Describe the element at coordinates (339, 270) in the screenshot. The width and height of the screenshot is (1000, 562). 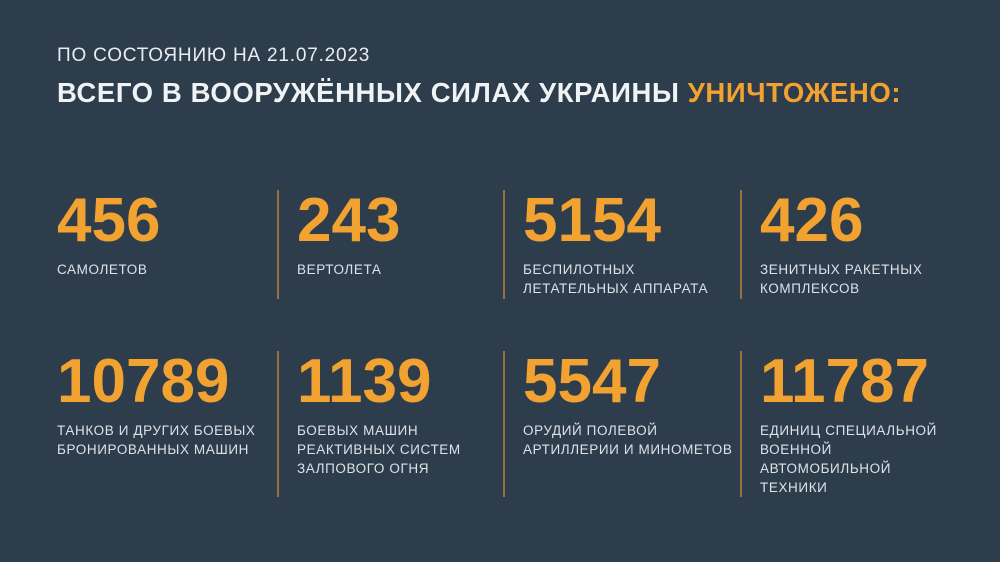
I see `stat-label: ВЕРТОЛЕТА` at that location.